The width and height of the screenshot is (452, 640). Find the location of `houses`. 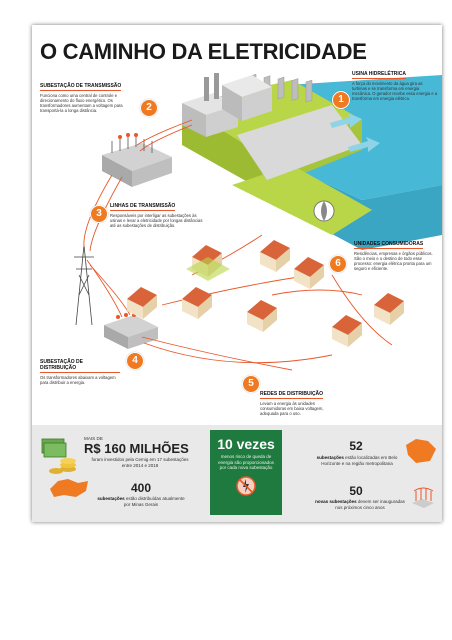

houses is located at coordinates (265, 293).